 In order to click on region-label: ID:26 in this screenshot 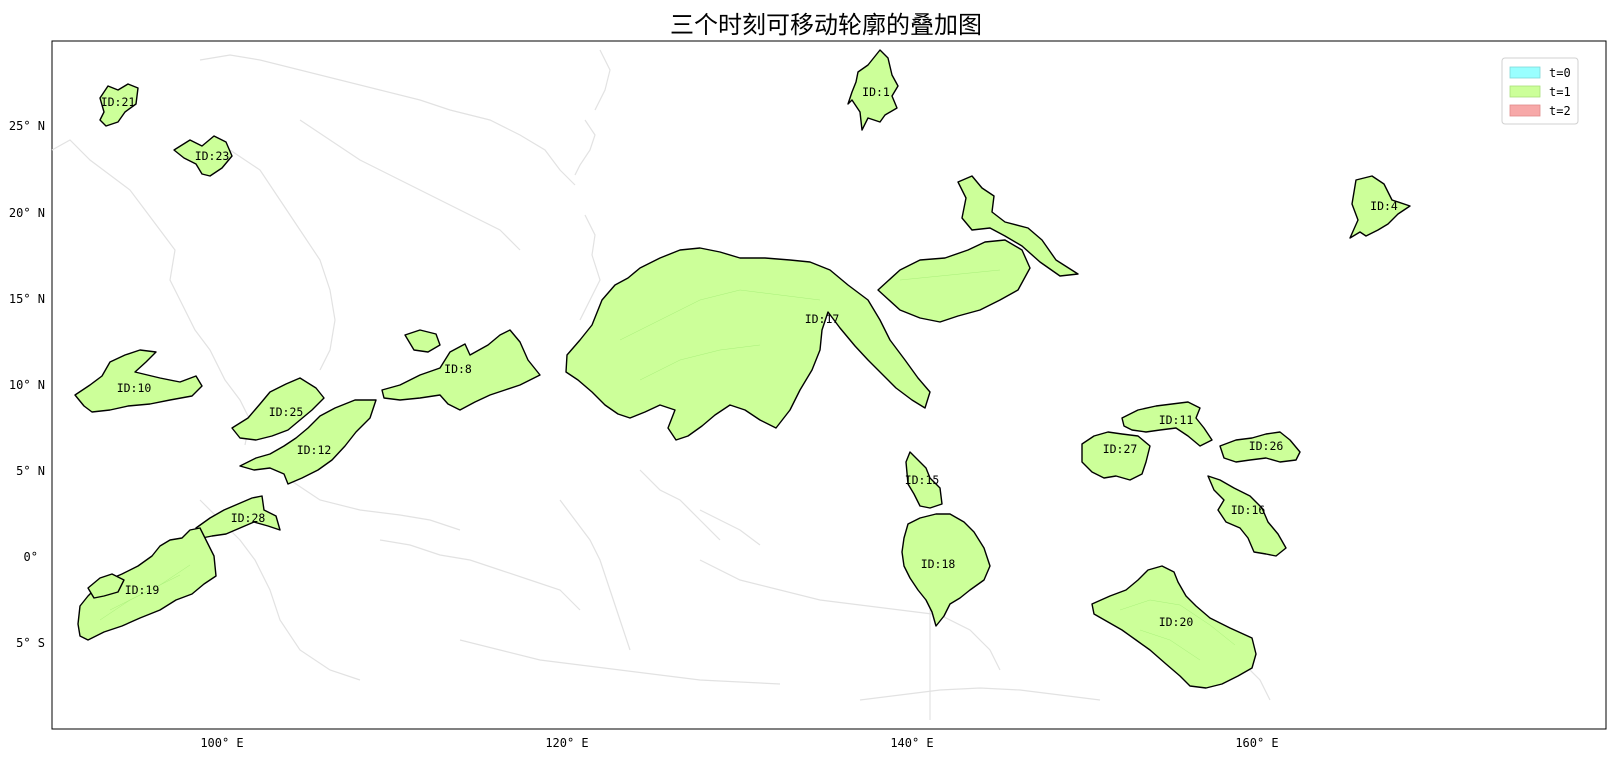, I will do `click(1266, 446)`.